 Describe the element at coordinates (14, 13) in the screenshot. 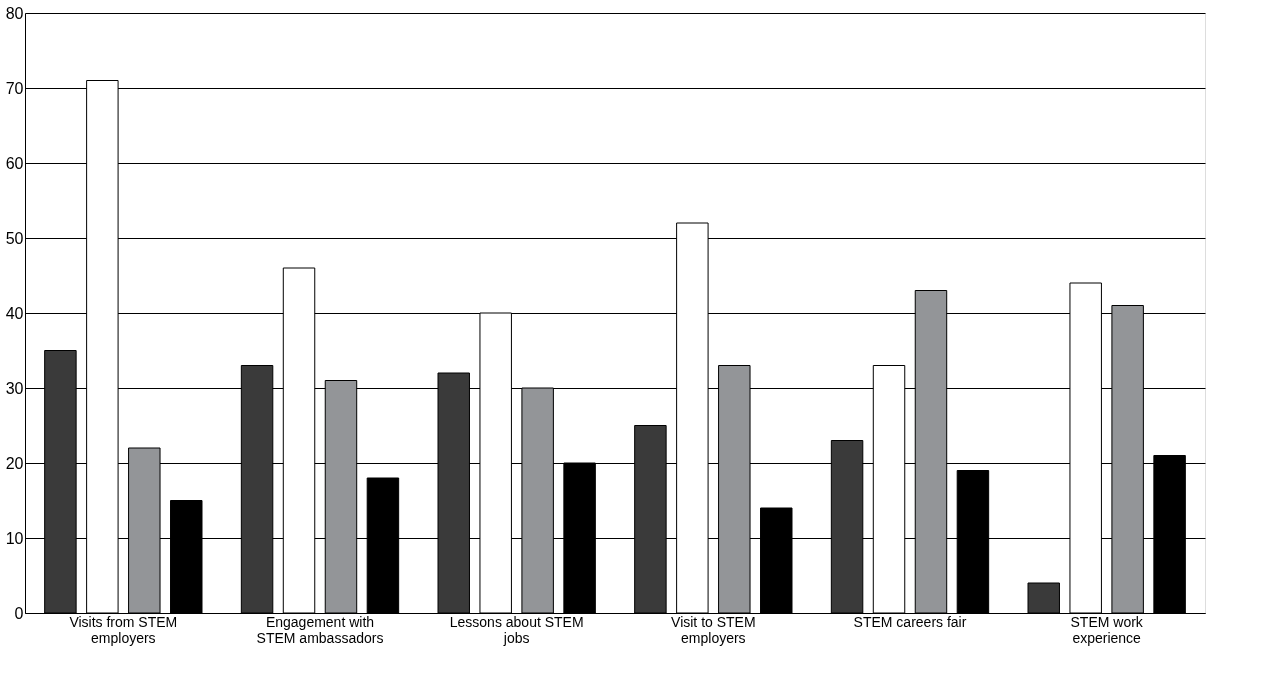

I see `y-tick-label: 80` at that location.